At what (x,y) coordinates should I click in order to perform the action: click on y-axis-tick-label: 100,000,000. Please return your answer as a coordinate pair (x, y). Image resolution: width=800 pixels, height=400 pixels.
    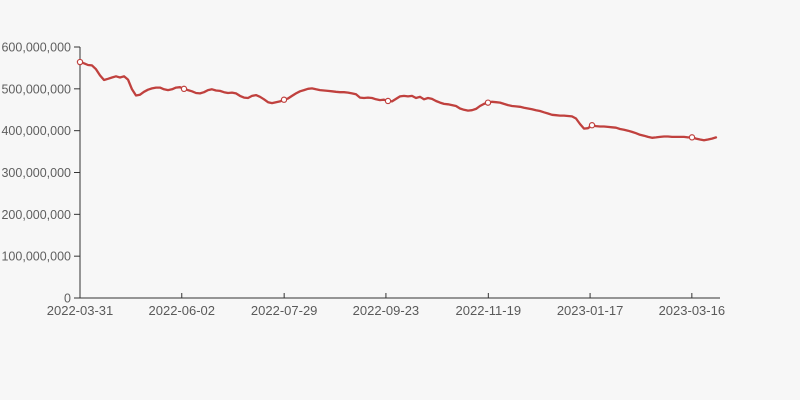
    Looking at the image, I should click on (36, 257).